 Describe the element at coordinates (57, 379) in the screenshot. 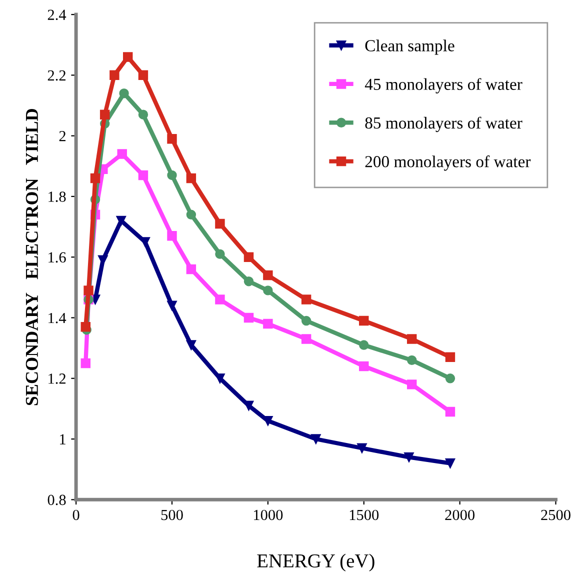

I see `y-tick-label: 1.2` at that location.